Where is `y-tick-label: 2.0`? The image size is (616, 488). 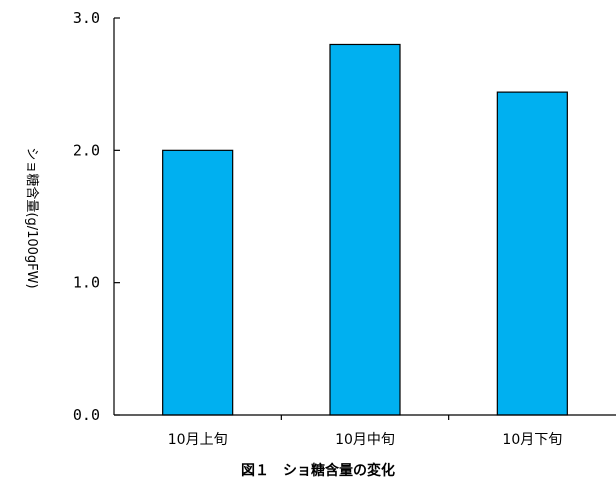 y-tick-label: 2.0 is located at coordinates (86, 150).